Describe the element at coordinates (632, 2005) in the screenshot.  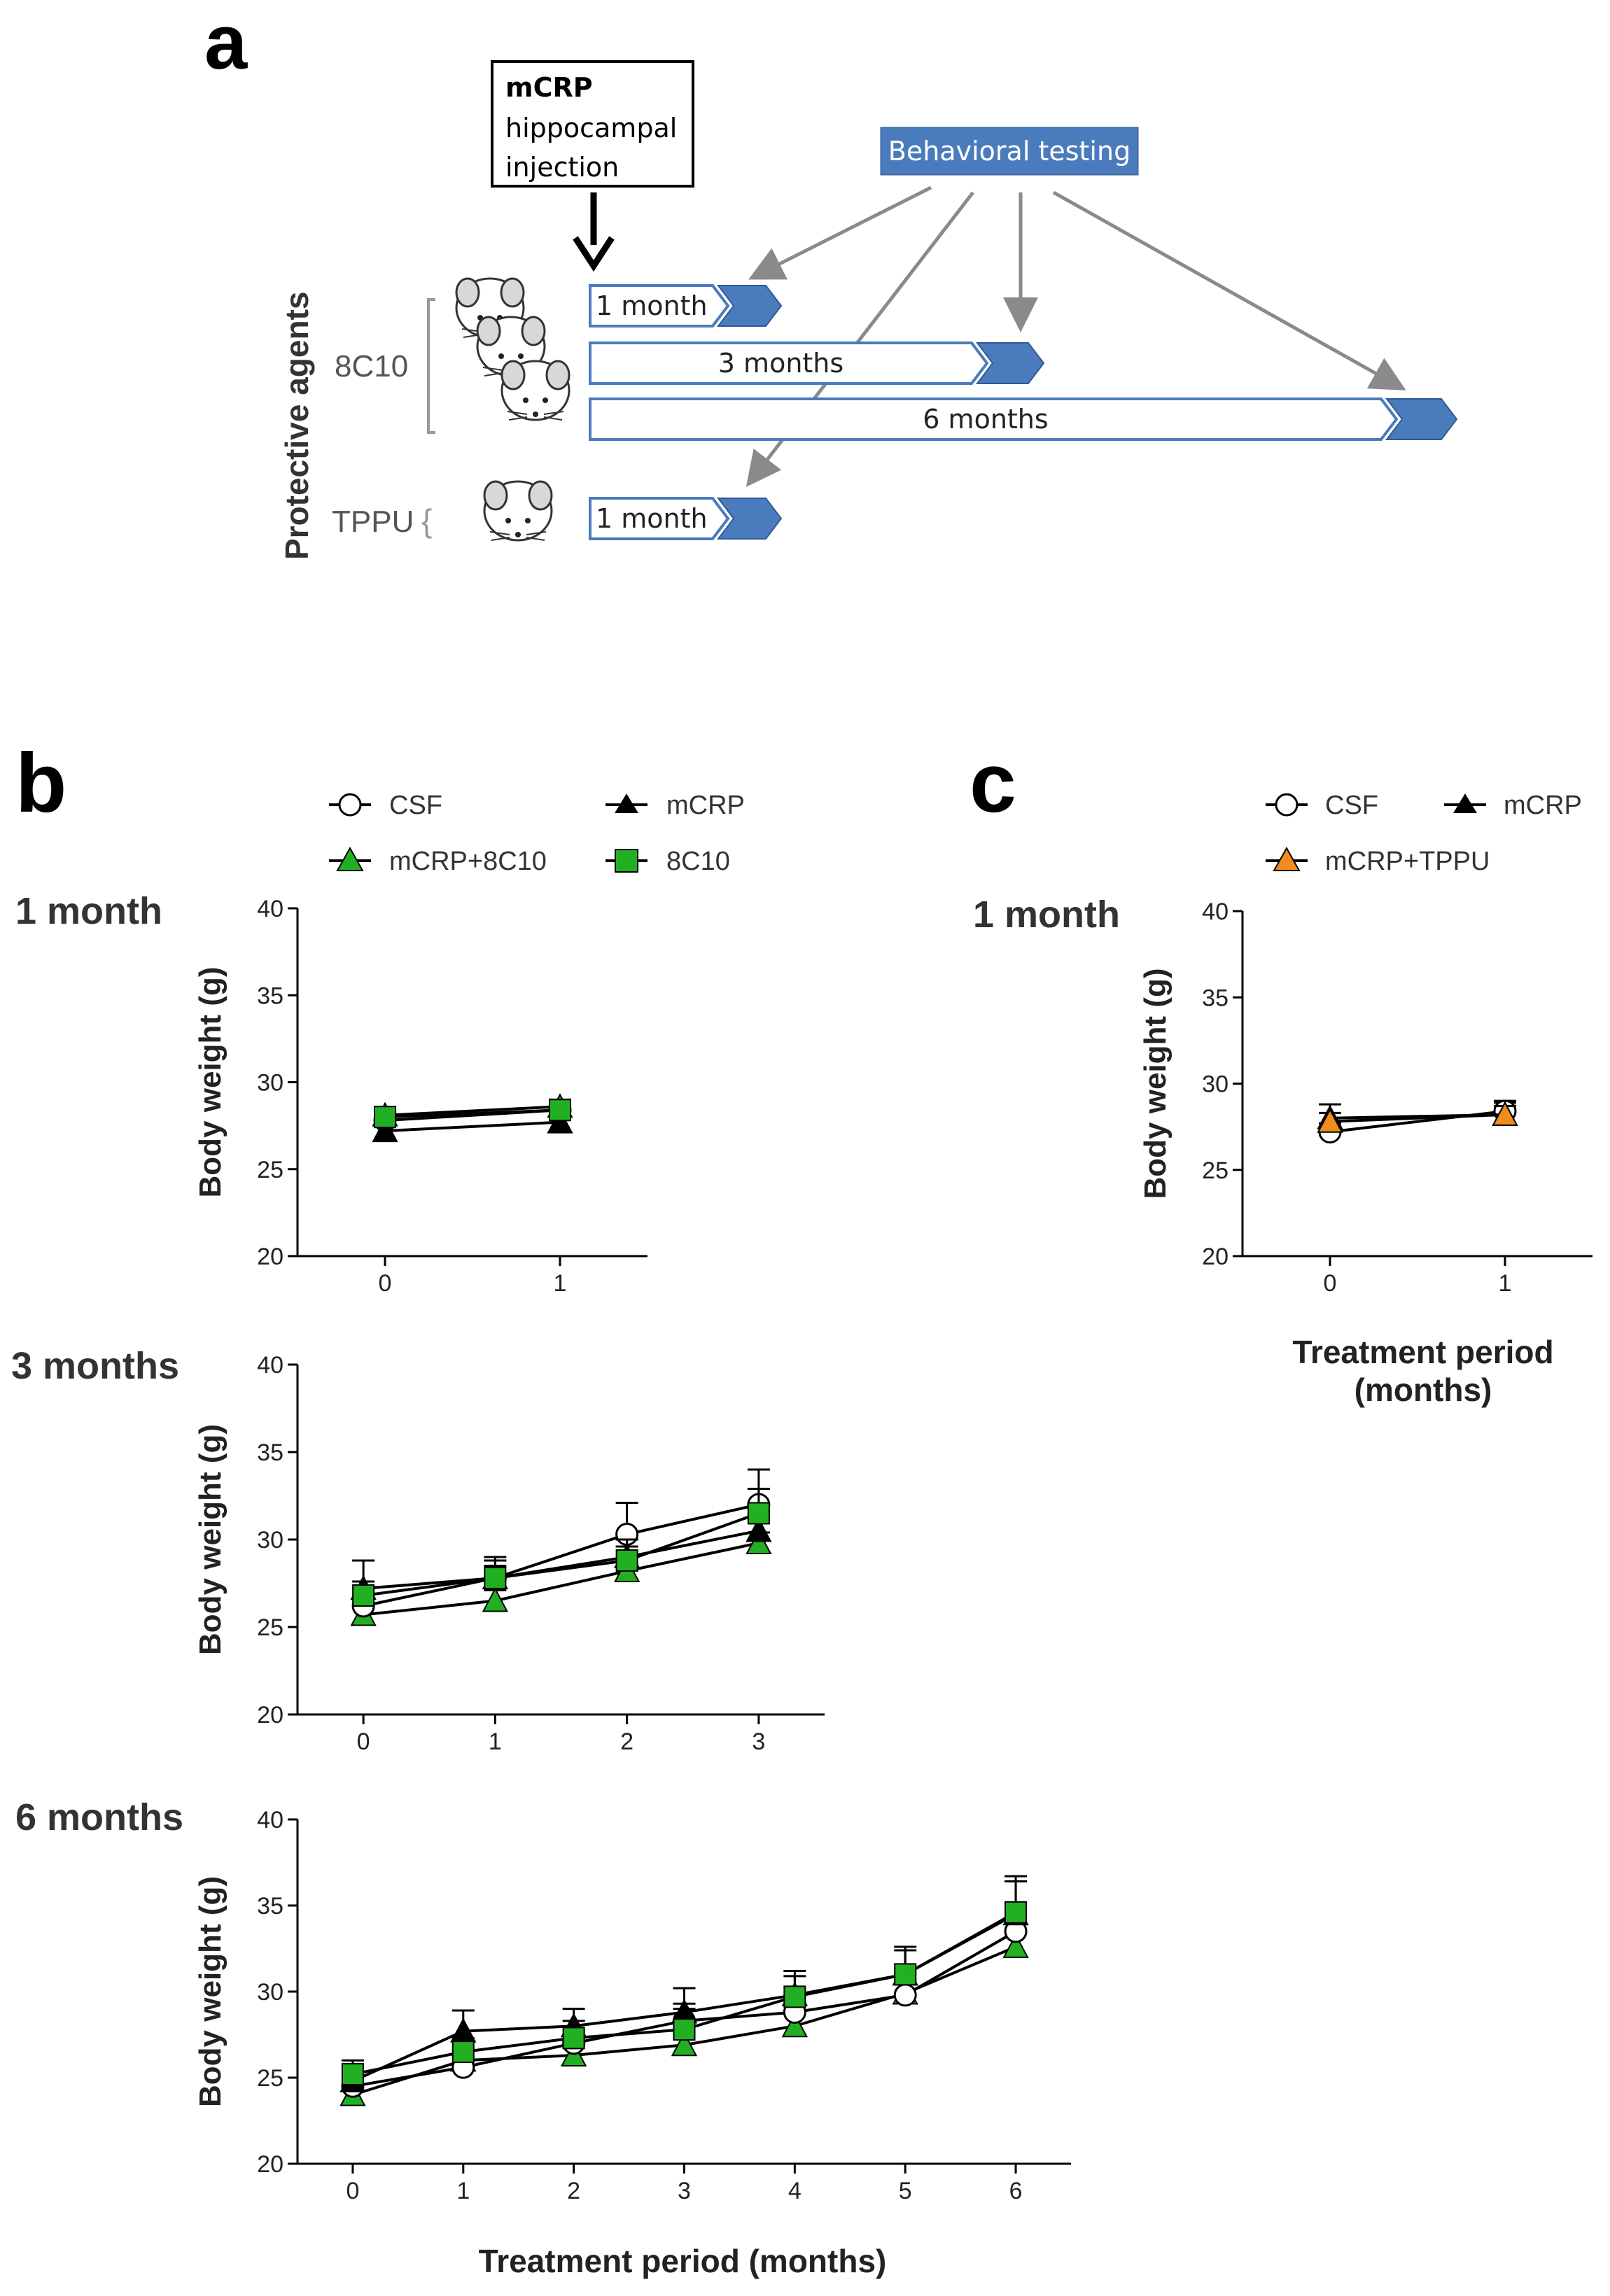
I see `chart-b6: 20 25 30 35 40 0 1 2 3 4 5 6 Body weight (g)` at that location.